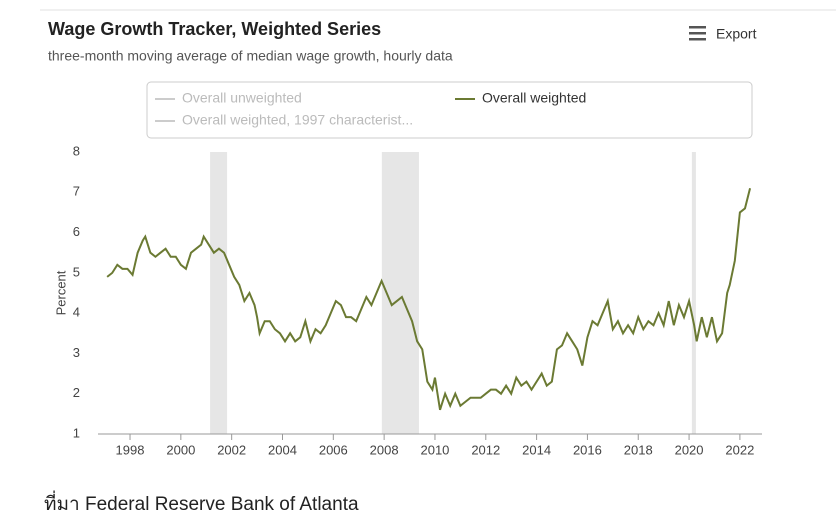 This screenshot has width=836, height=532. I want to click on x-tick-label: 2006, so click(333, 449).